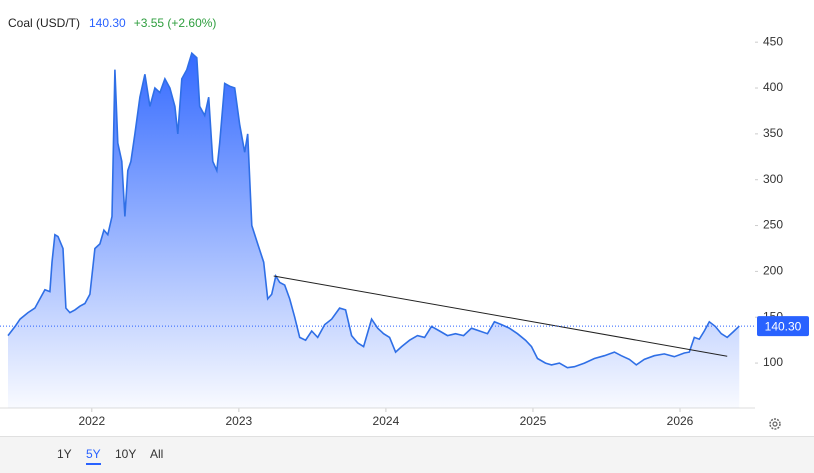 The image size is (814, 473). Describe the element at coordinates (407, 454) in the screenshot. I see `range-bar: 1Y 5Y 10Y All` at that location.